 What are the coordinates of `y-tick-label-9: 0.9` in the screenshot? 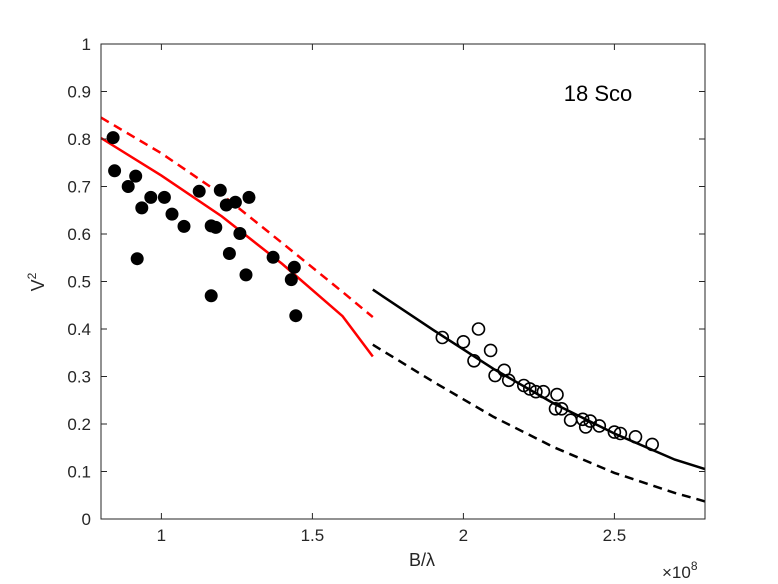 It's located at (79, 92).